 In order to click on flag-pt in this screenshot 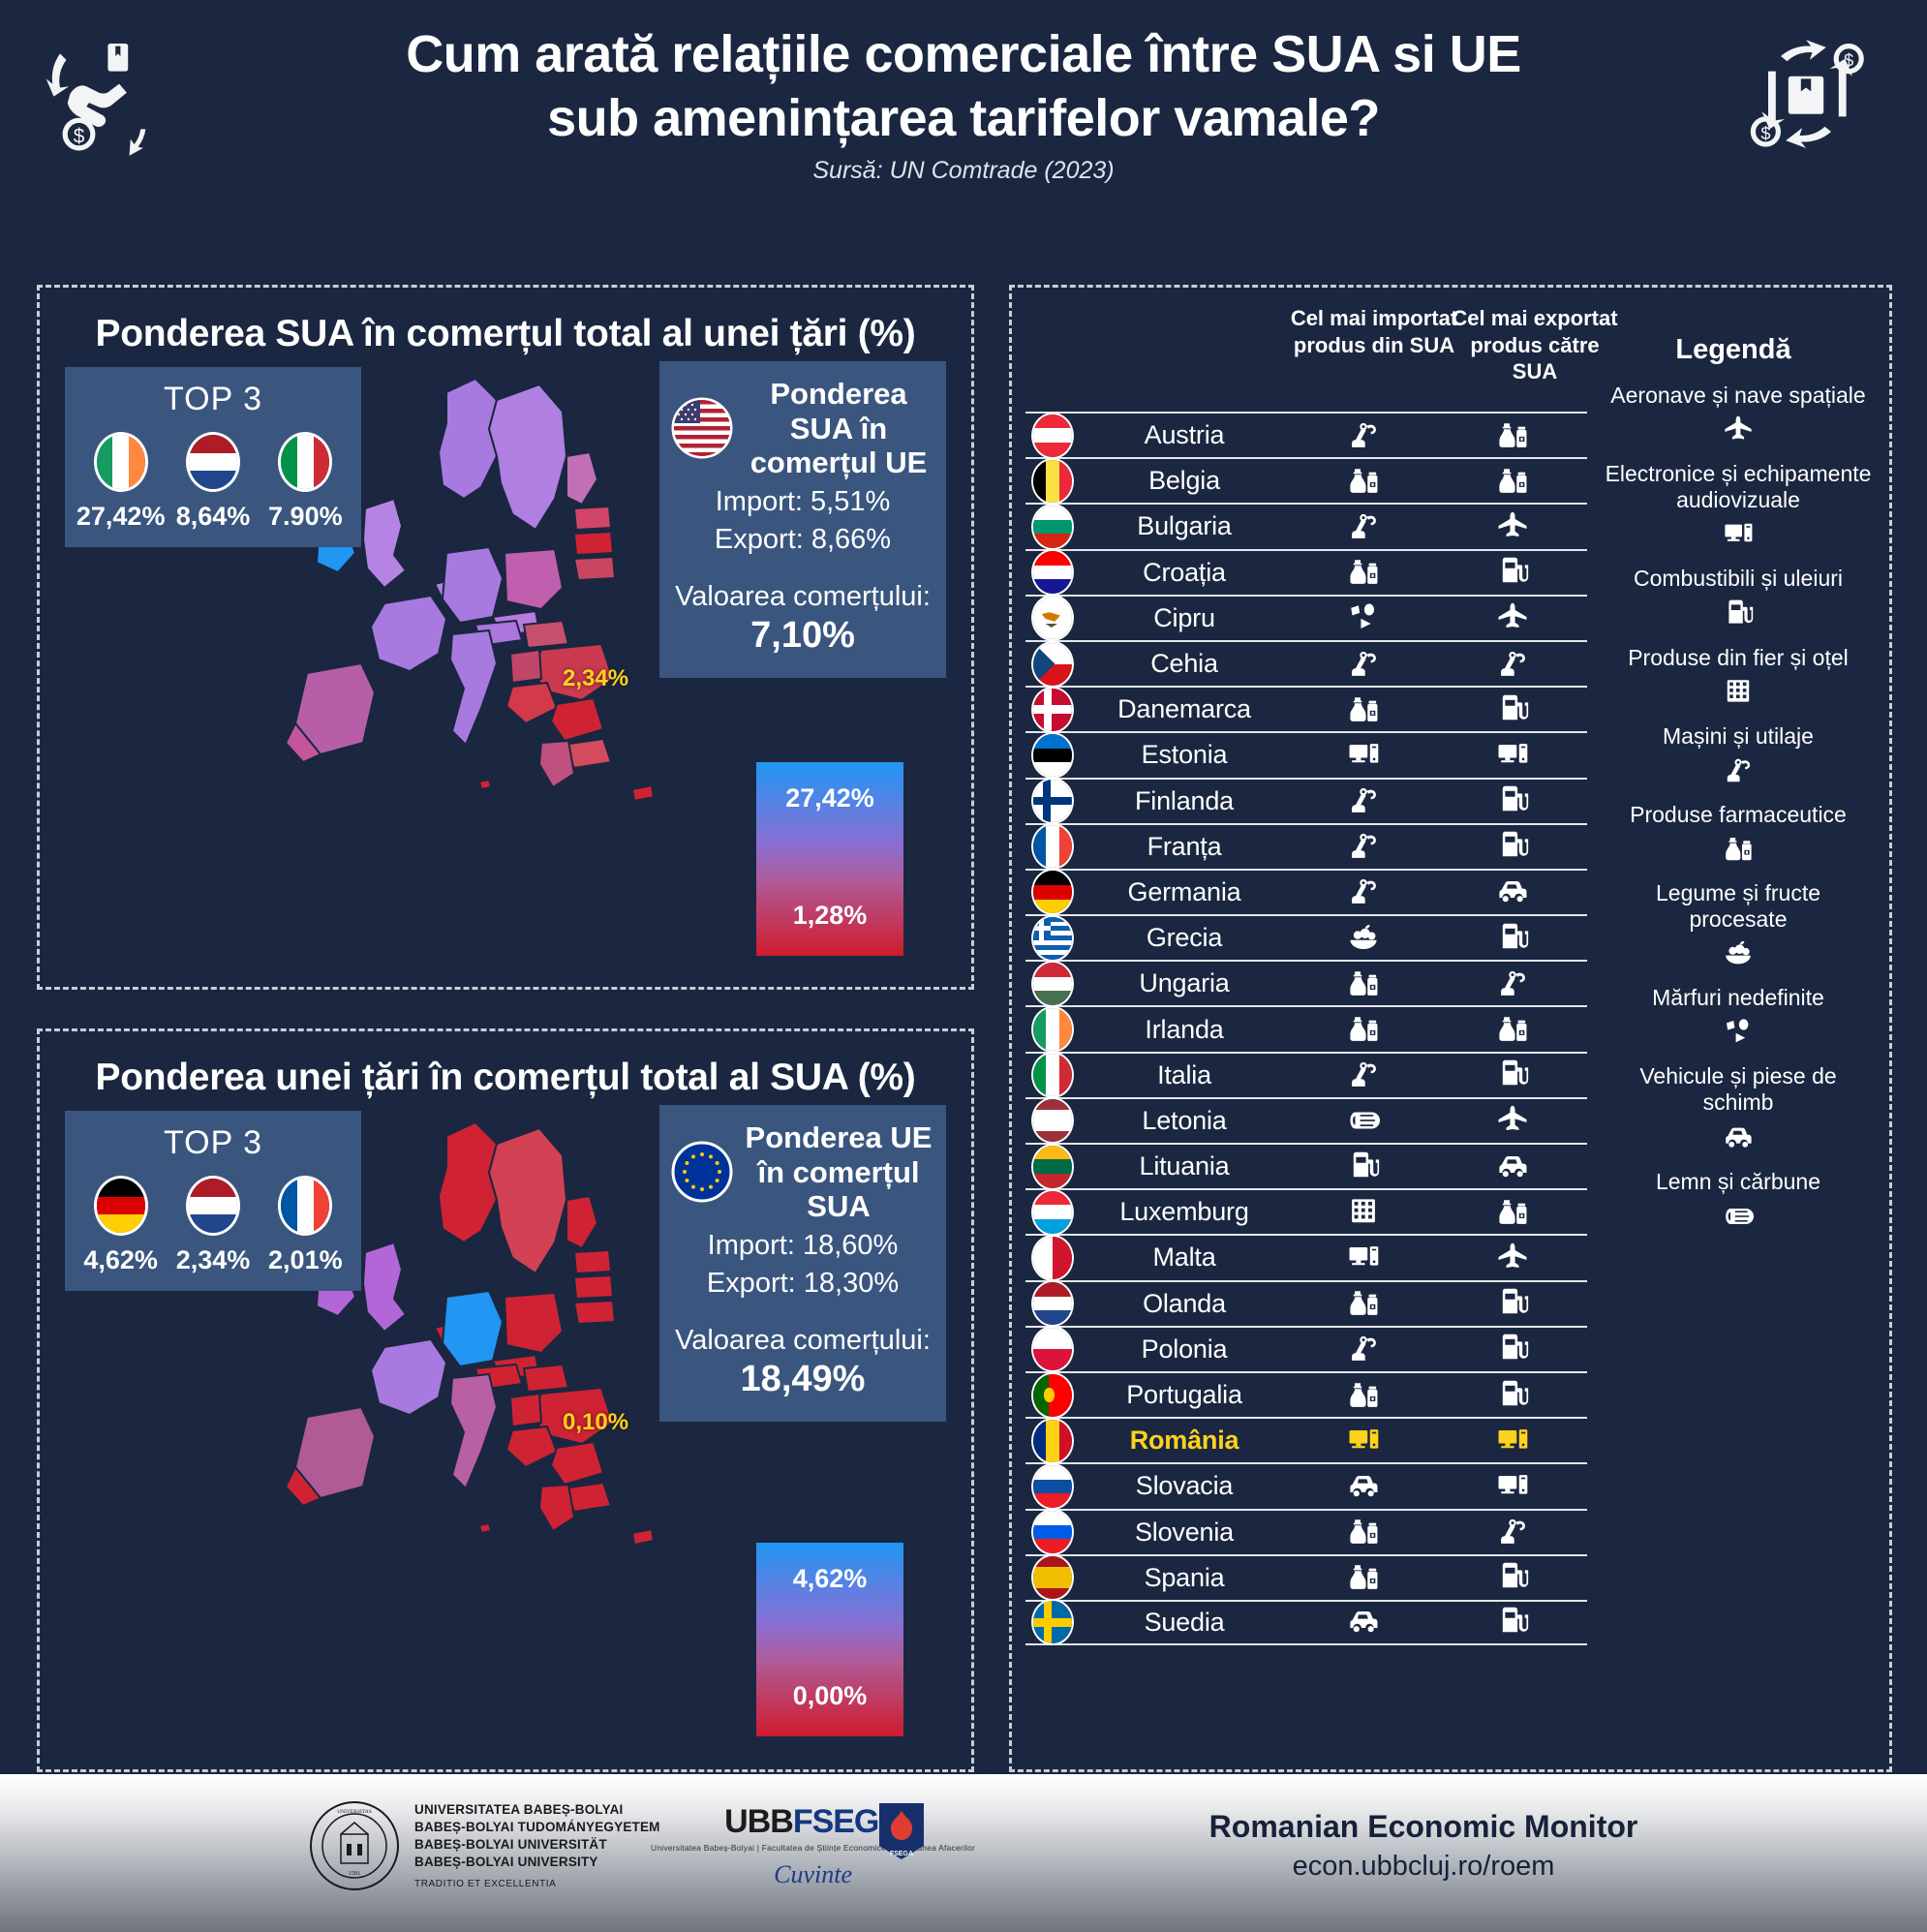, I will do `click(1052, 1395)`.